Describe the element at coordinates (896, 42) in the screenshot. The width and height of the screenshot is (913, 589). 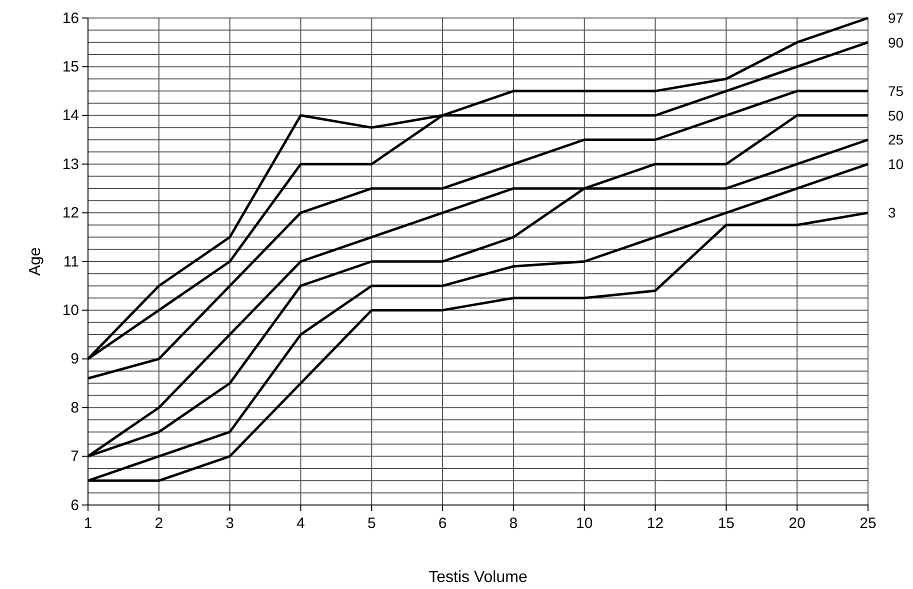
I see `series-label: 90` at that location.